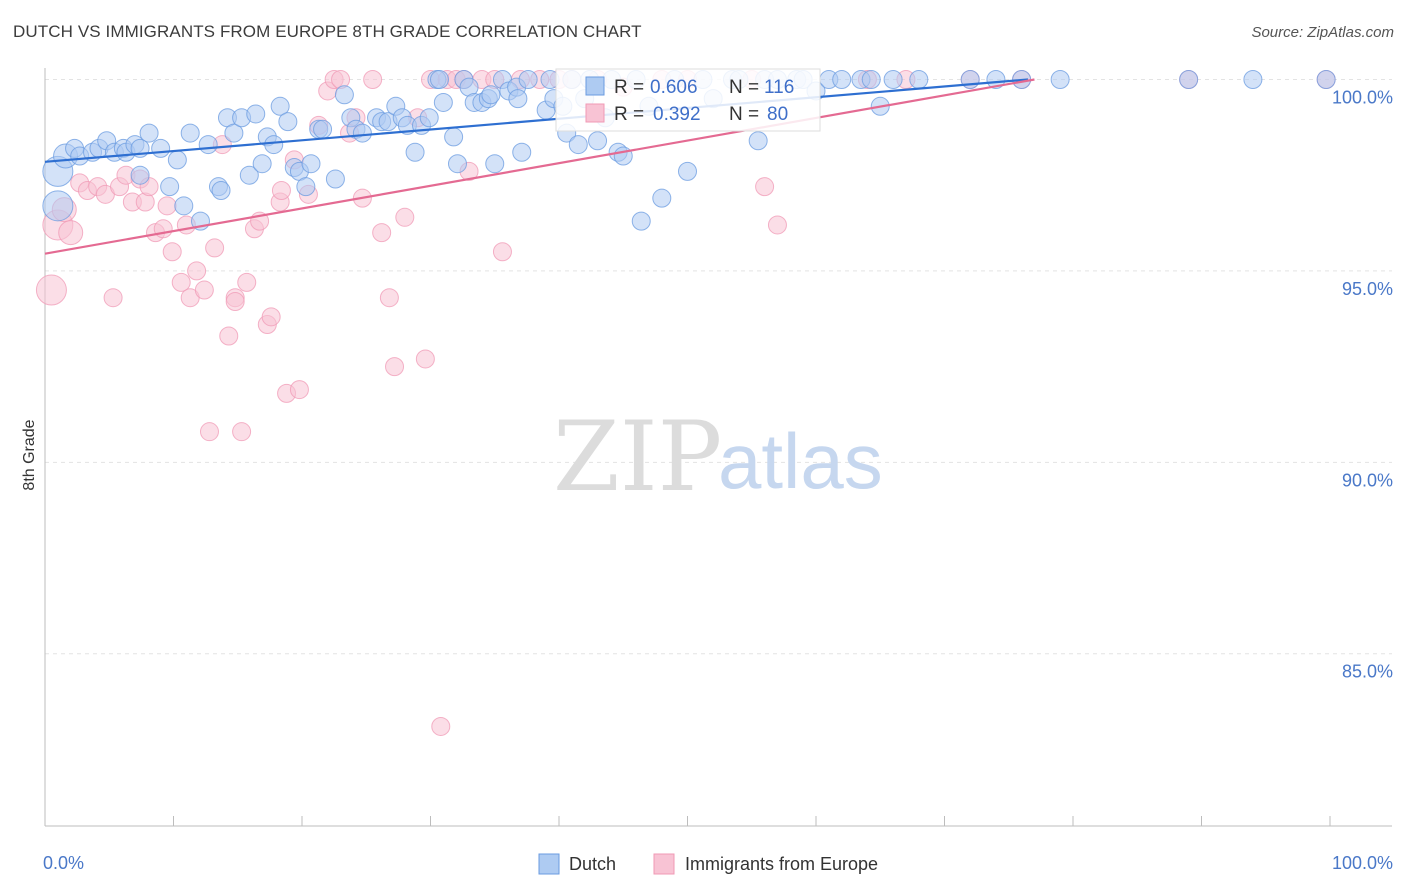 This screenshot has height=892, width=1406. Describe the element at coordinates (800, 461) in the screenshot. I see `watermark-atlas: atlas` at that location.